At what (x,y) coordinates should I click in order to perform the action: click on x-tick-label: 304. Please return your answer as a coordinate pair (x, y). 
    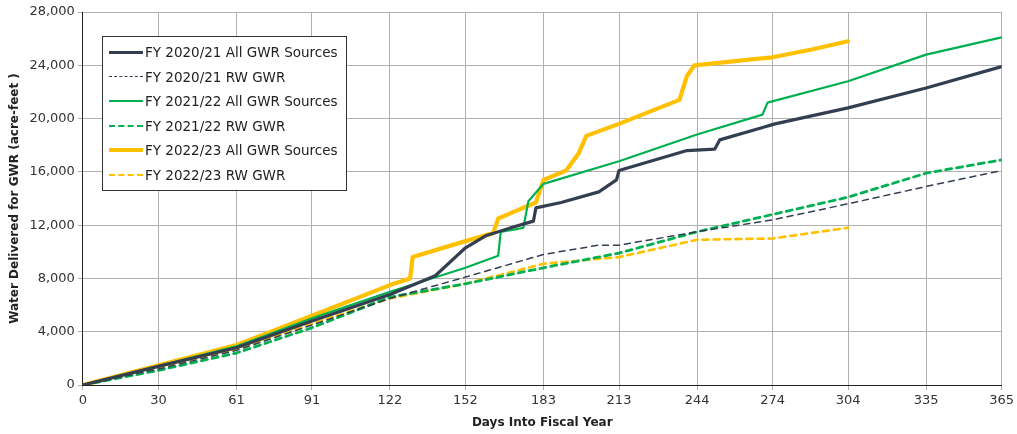
    Looking at the image, I should click on (848, 400).